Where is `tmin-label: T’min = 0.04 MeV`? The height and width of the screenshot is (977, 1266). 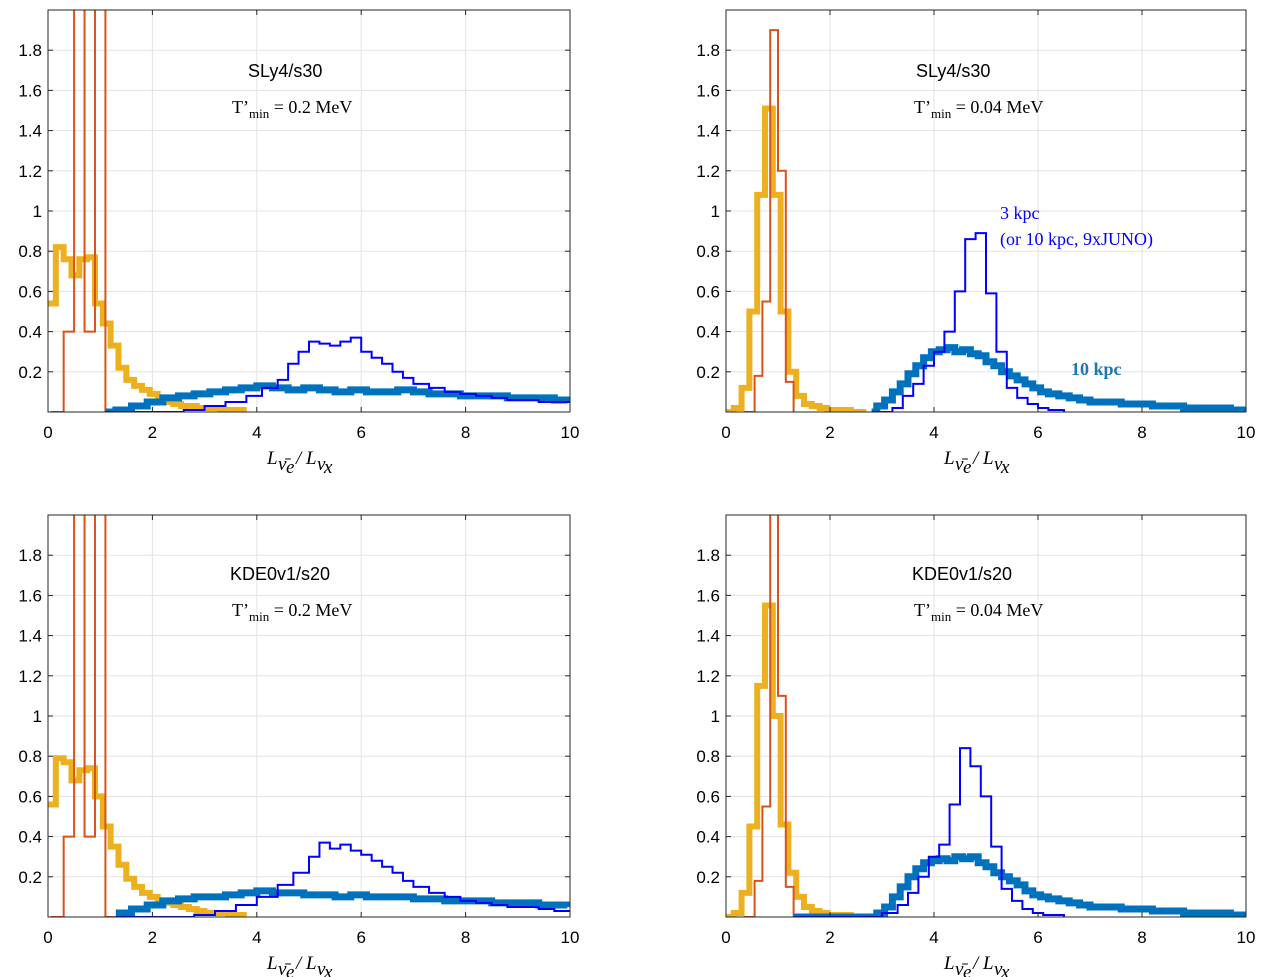
tmin-label: T’min = 0.04 MeV is located at coordinates (978, 109).